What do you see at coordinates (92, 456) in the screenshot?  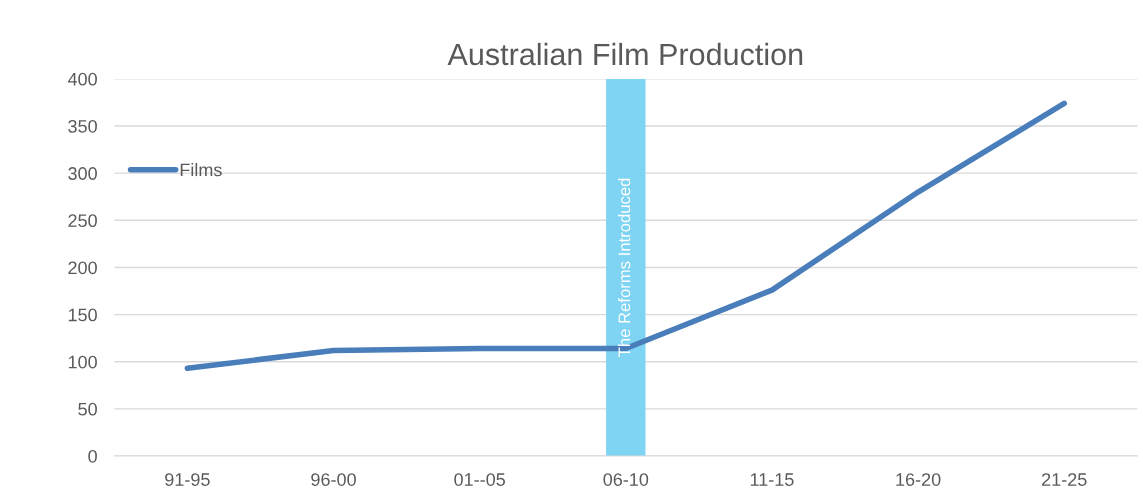 I see `y-tick-label: 0` at bounding box center [92, 456].